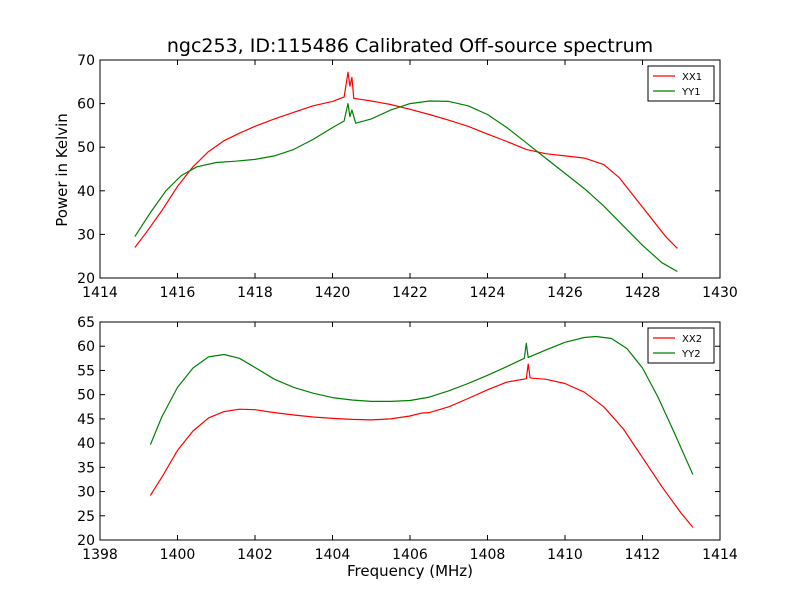 This screenshot has width=800, height=605. What do you see at coordinates (720, 293) in the screenshot?
I see `x-tick-label: 1430` at bounding box center [720, 293].